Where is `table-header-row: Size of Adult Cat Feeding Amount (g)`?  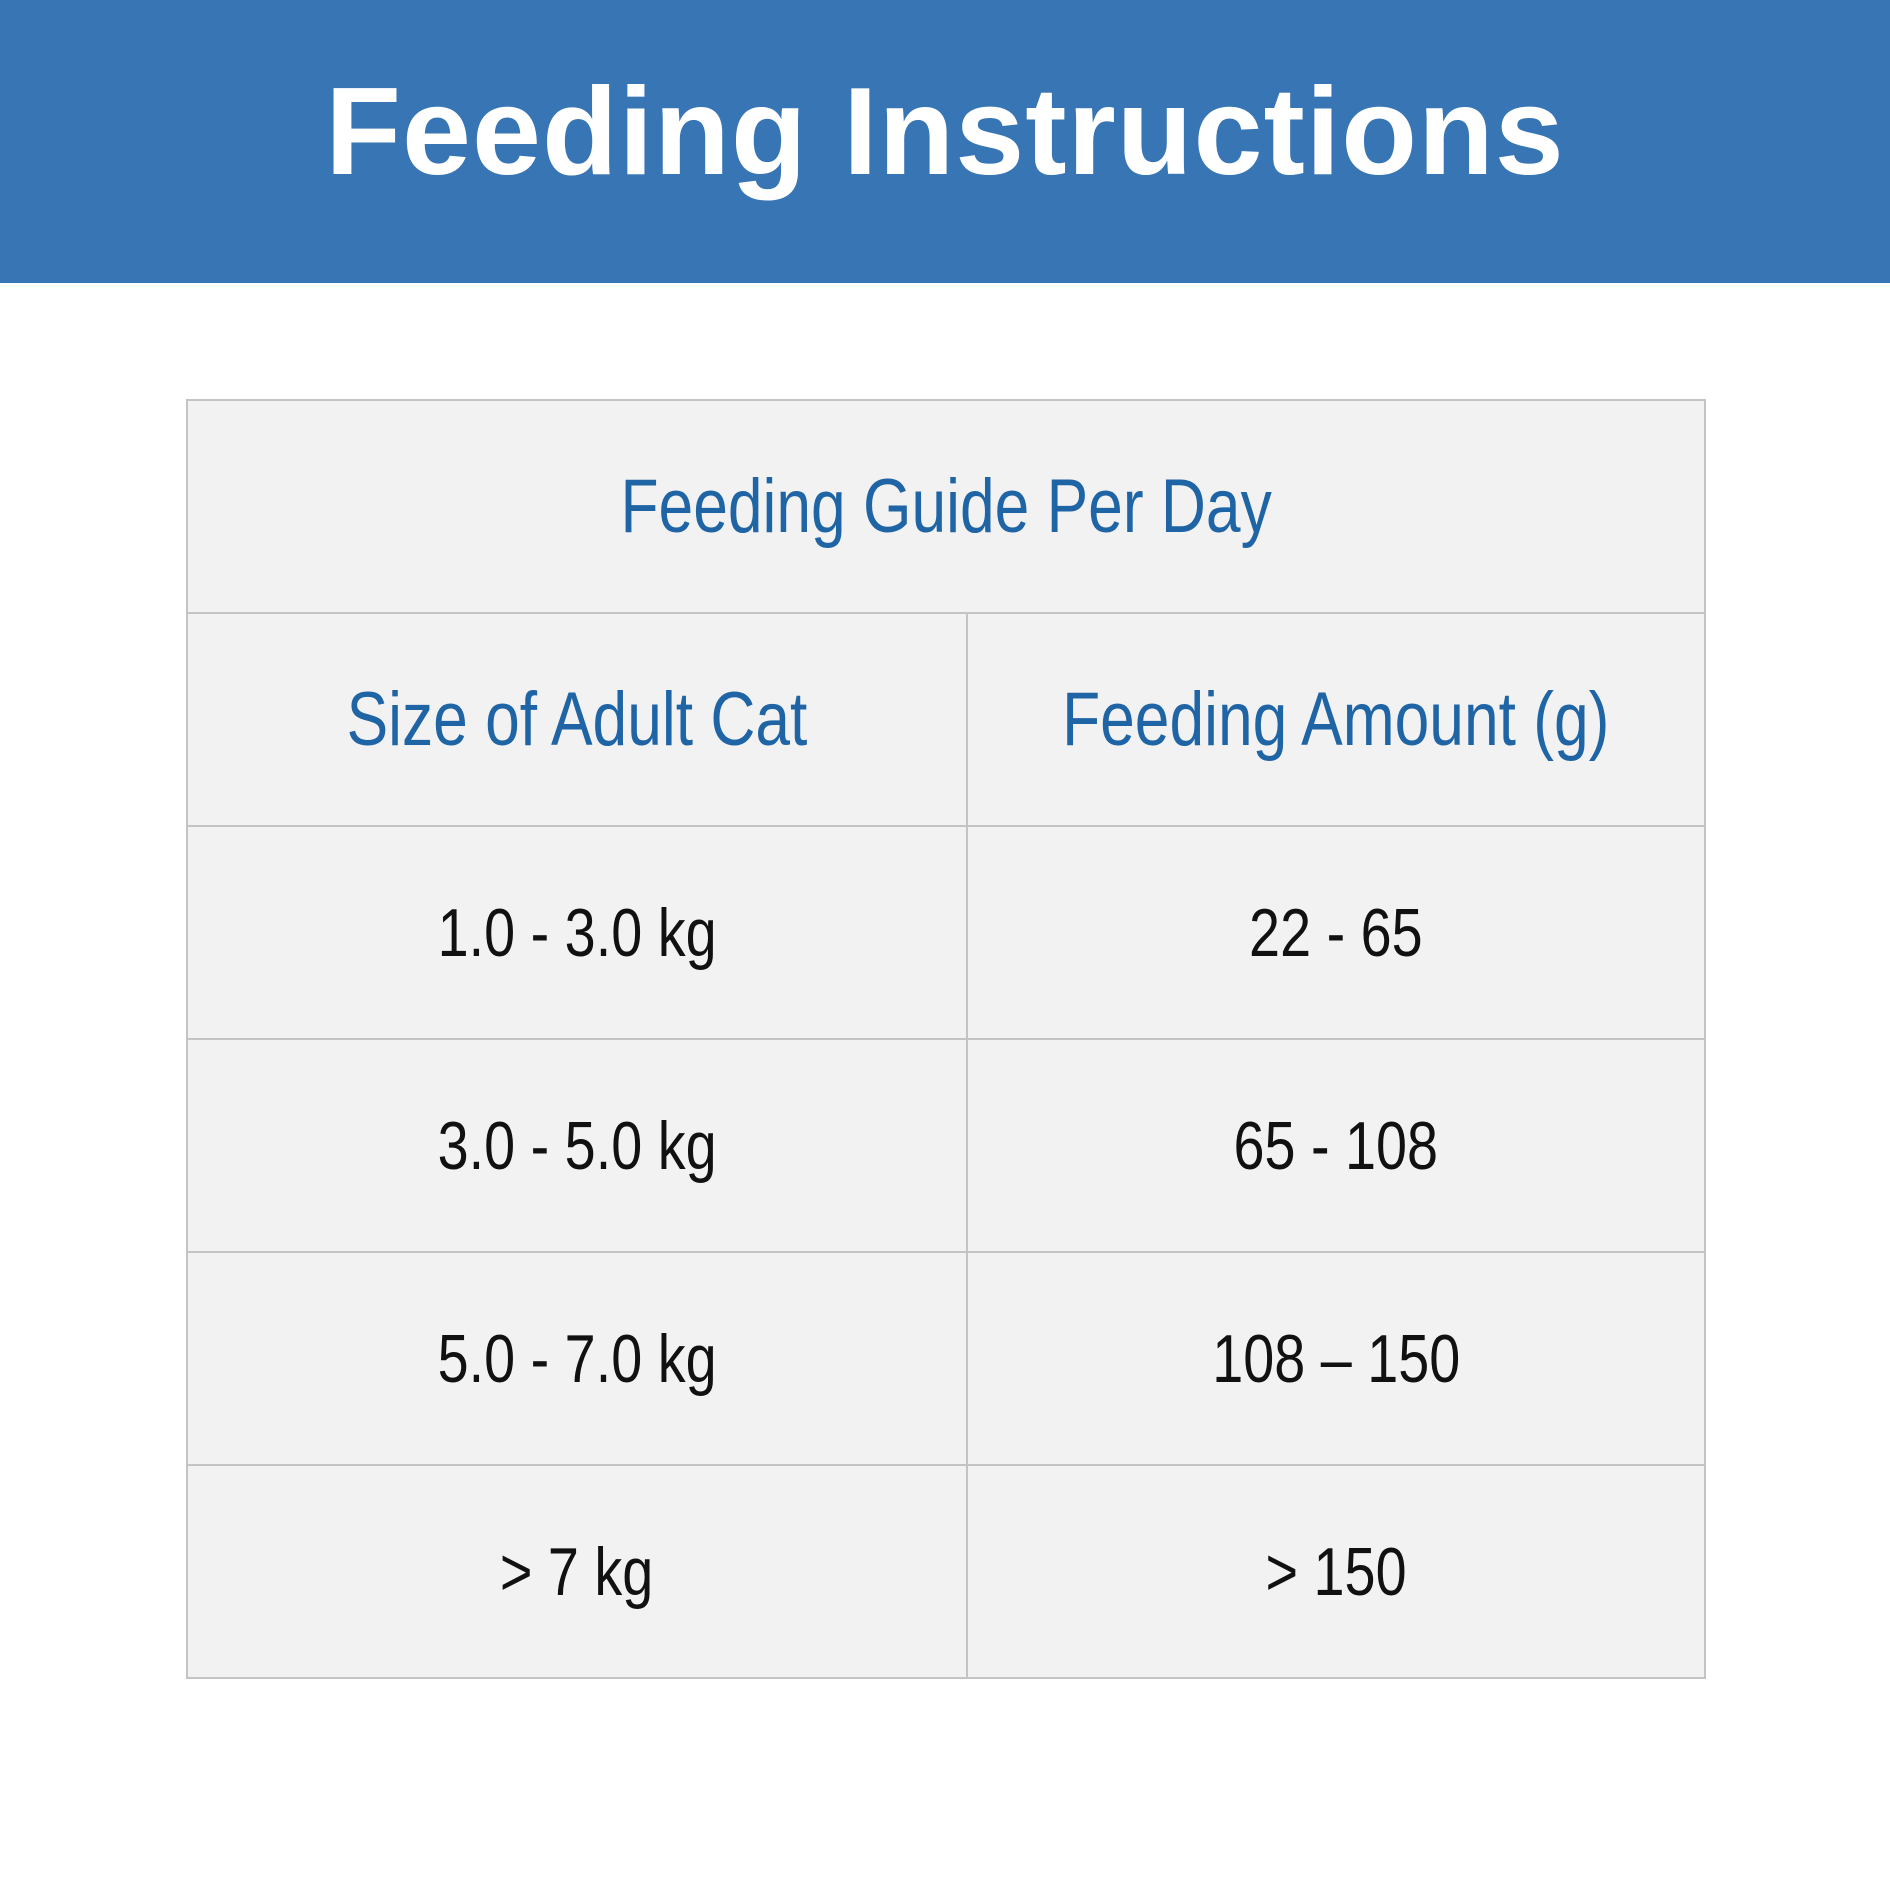
table-header-row: Size of Adult Cat Feeding Amount (g) is located at coordinates (946, 719).